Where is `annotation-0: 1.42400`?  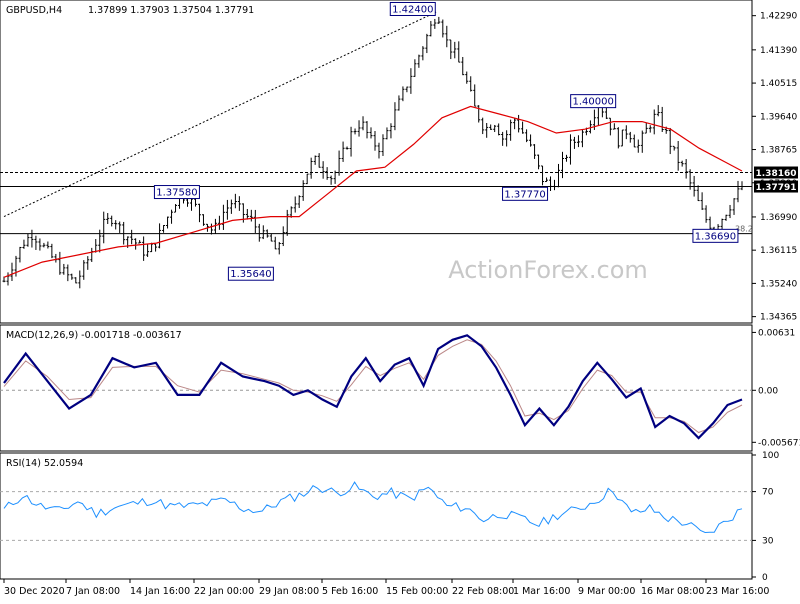
annotation-0: 1.42400 is located at coordinates (412, 8).